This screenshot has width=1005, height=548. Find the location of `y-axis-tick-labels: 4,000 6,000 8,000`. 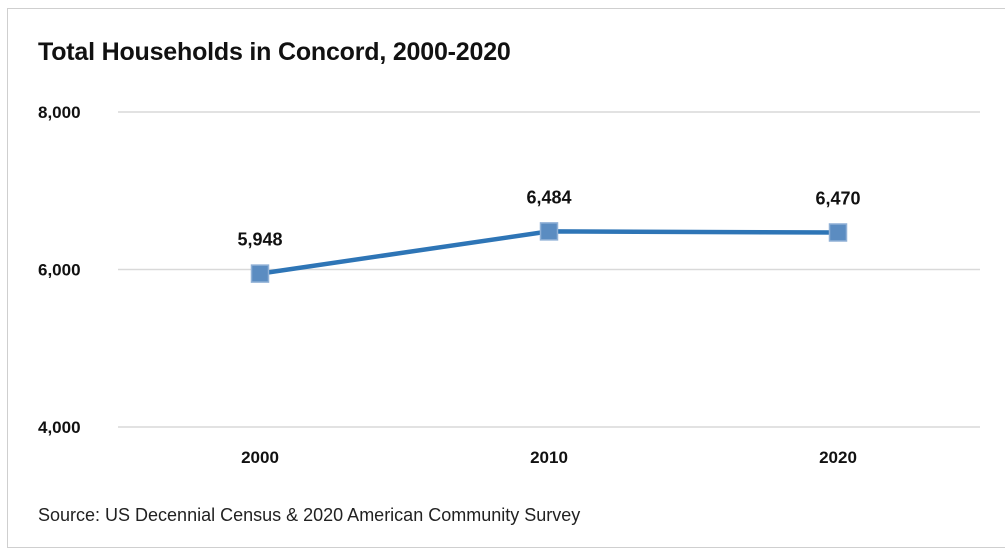

y-axis-tick-labels: 4,000 6,000 8,000 is located at coordinates (59, 270).